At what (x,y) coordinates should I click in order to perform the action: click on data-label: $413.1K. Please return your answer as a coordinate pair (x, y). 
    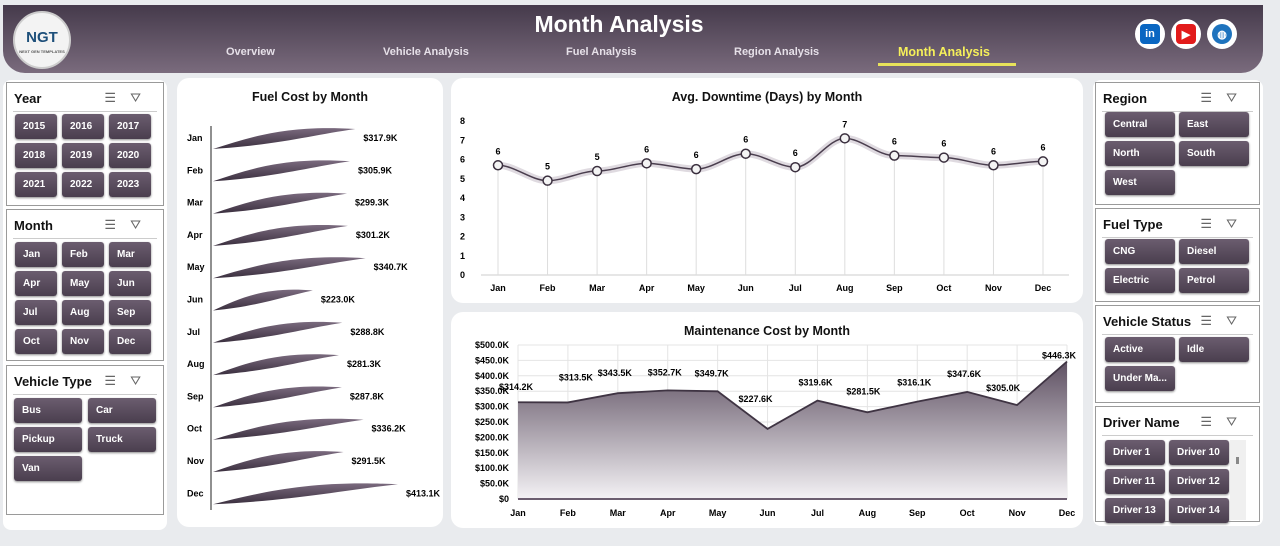
    Looking at the image, I should click on (423, 493).